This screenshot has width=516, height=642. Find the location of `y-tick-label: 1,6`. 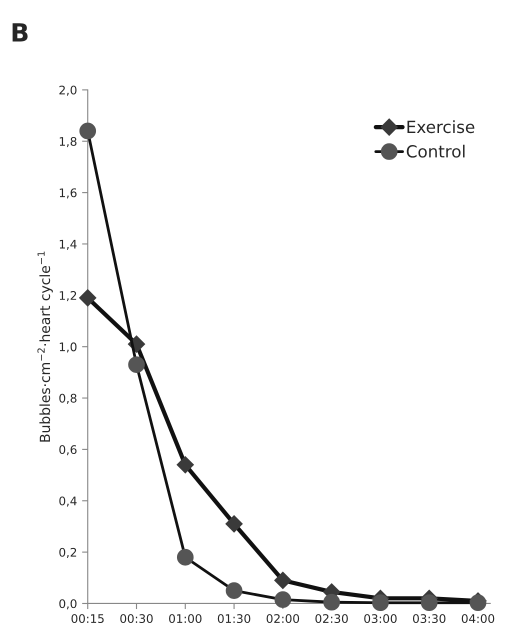

y-tick-label: 1,6 is located at coordinates (68, 193).